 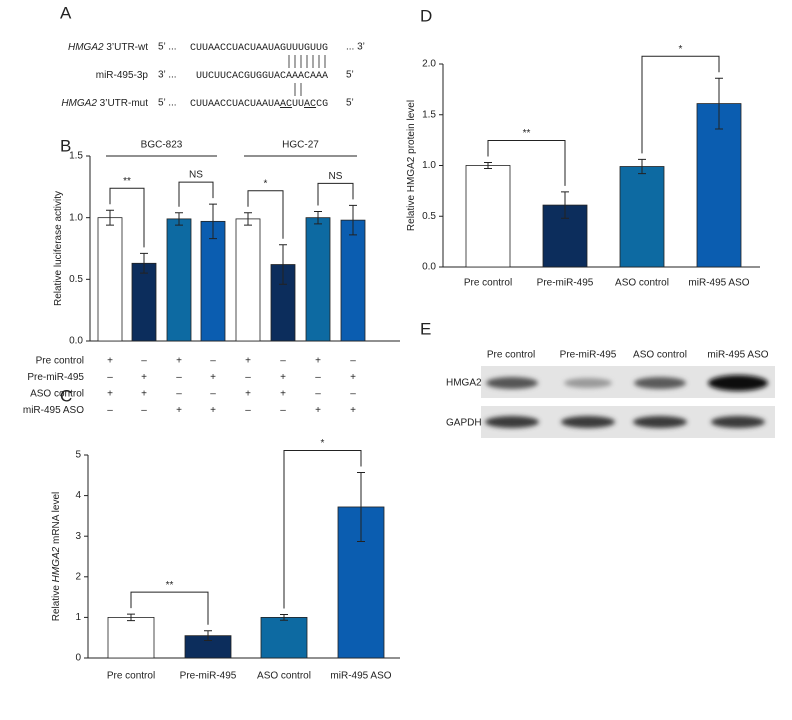 What do you see at coordinates (298, 104) in the screenshot?
I see `text-part: UU` at bounding box center [298, 104].